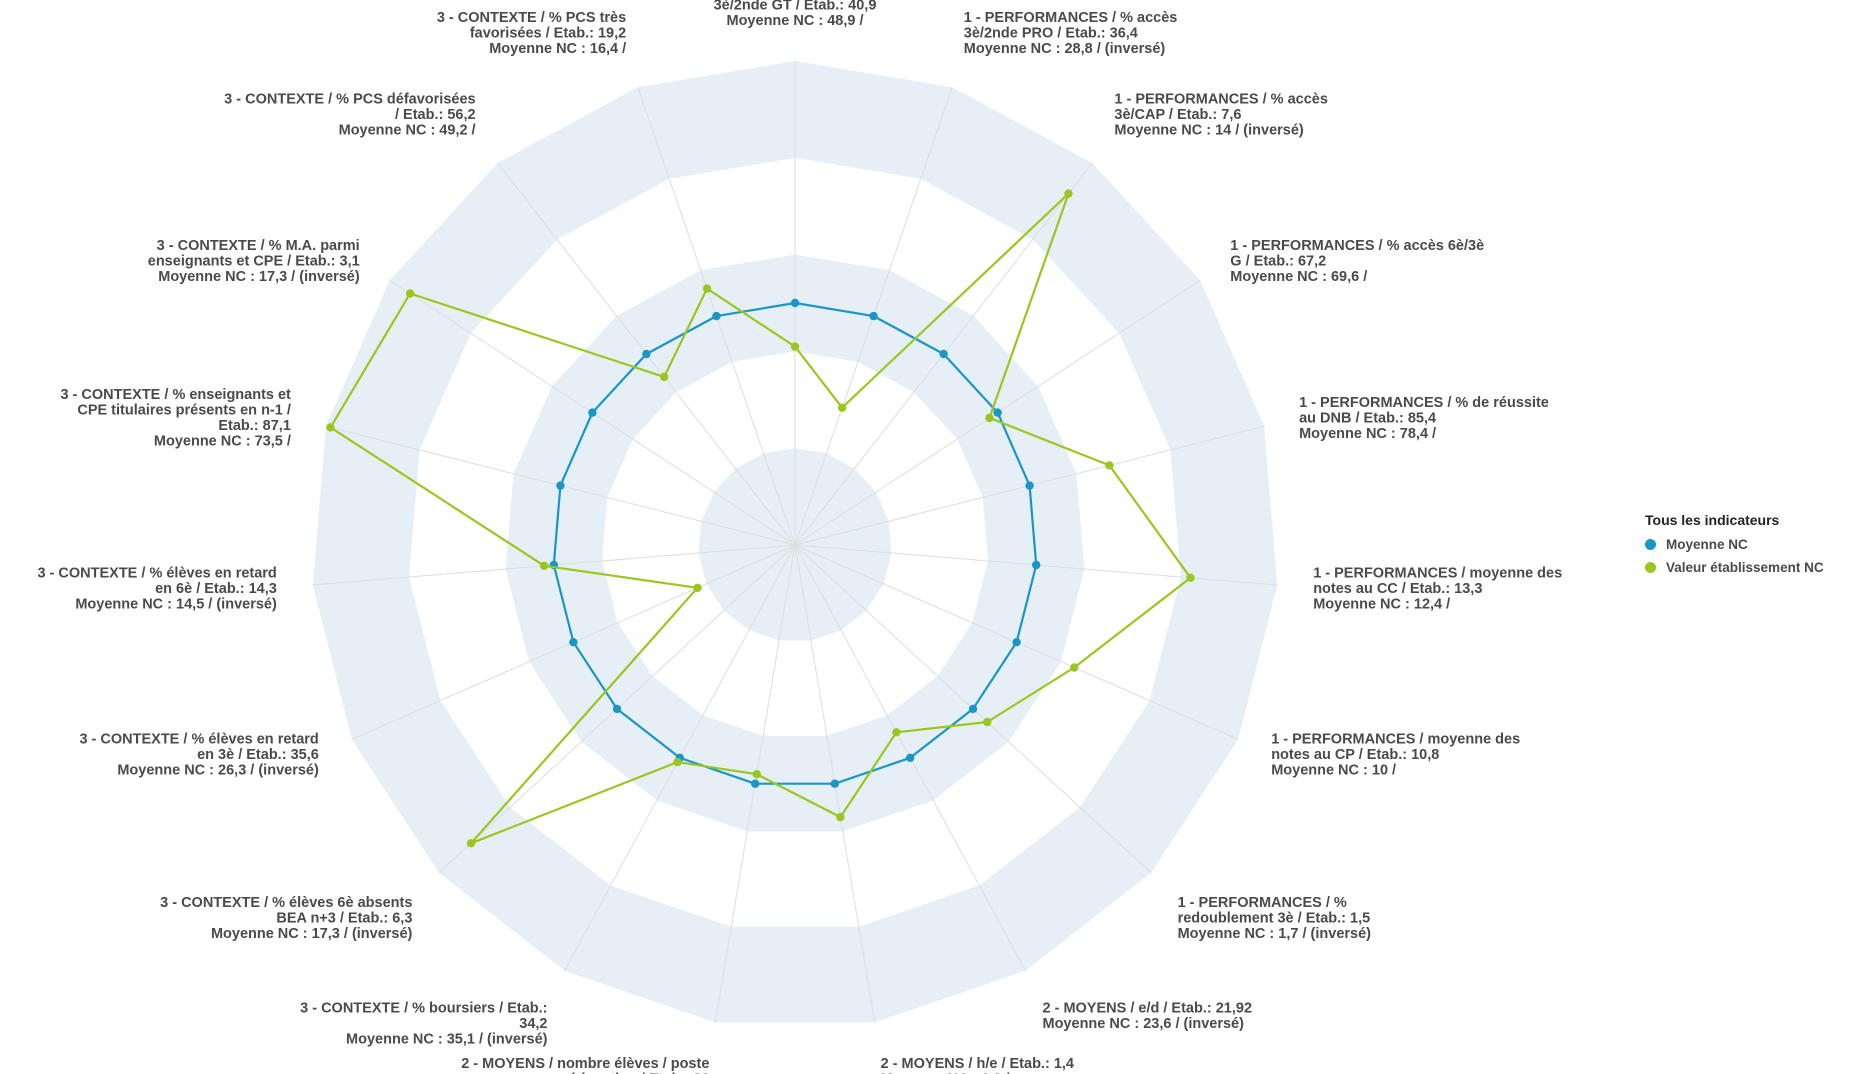 The width and height of the screenshot is (1860, 1074). What do you see at coordinates (1209, 131) in the screenshot?
I see `axis-label-line: Moyenne NC : 14 / (inversé)` at bounding box center [1209, 131].